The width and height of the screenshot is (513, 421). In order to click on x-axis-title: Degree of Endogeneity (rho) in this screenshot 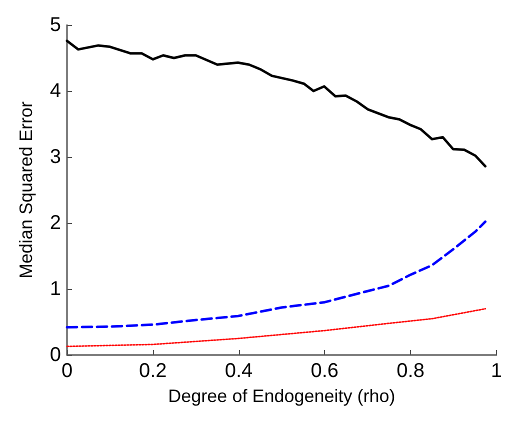, I will do `click(282, 396)`.